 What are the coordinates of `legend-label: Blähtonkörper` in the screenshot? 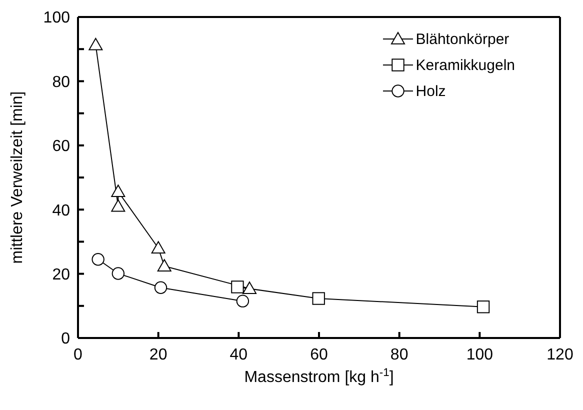 It's located at (463, 39).